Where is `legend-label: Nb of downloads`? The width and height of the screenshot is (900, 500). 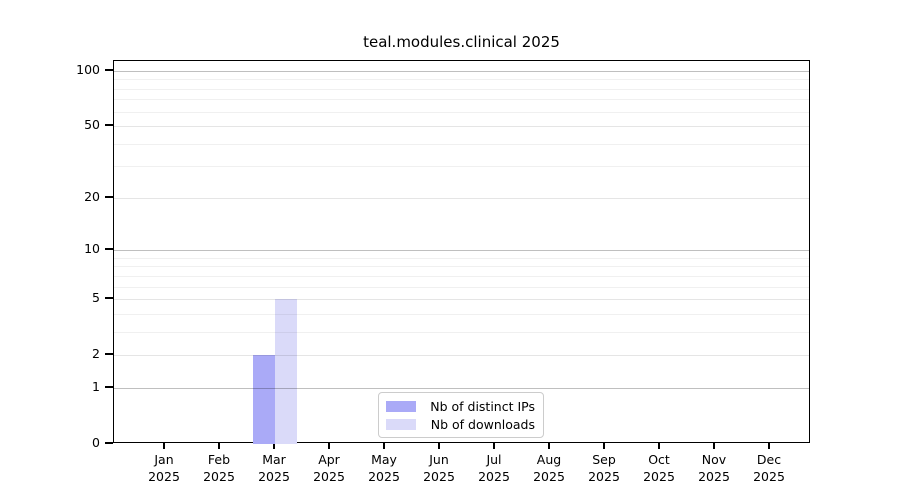 legend-label: Nb of downloads is located at coordinates (482, 424).